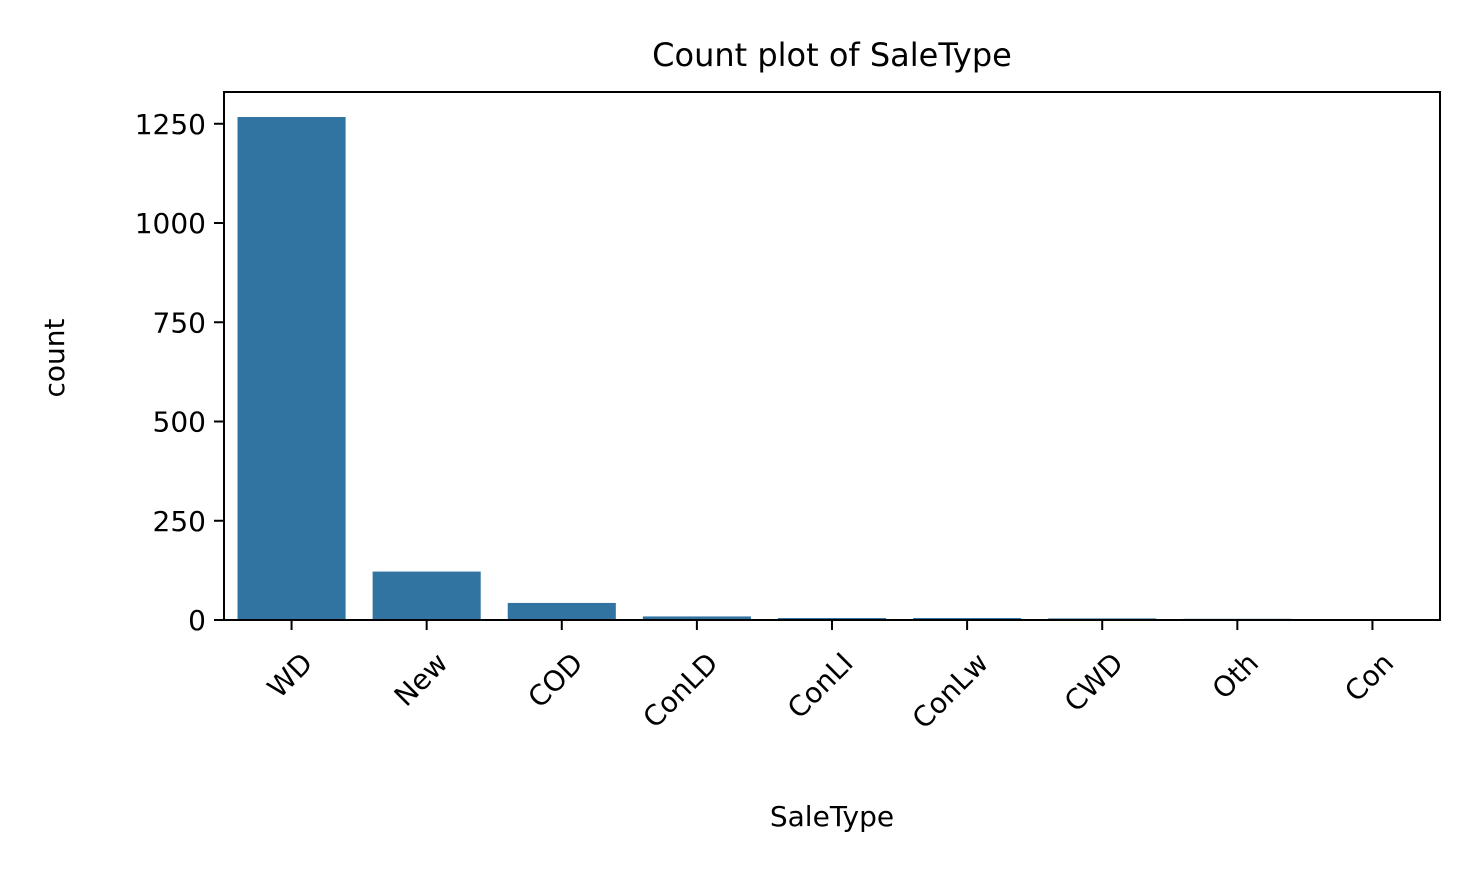 This screenshot has height=869, width=1470. I want to click on x-tick-label: Con, so click(1369, 677).